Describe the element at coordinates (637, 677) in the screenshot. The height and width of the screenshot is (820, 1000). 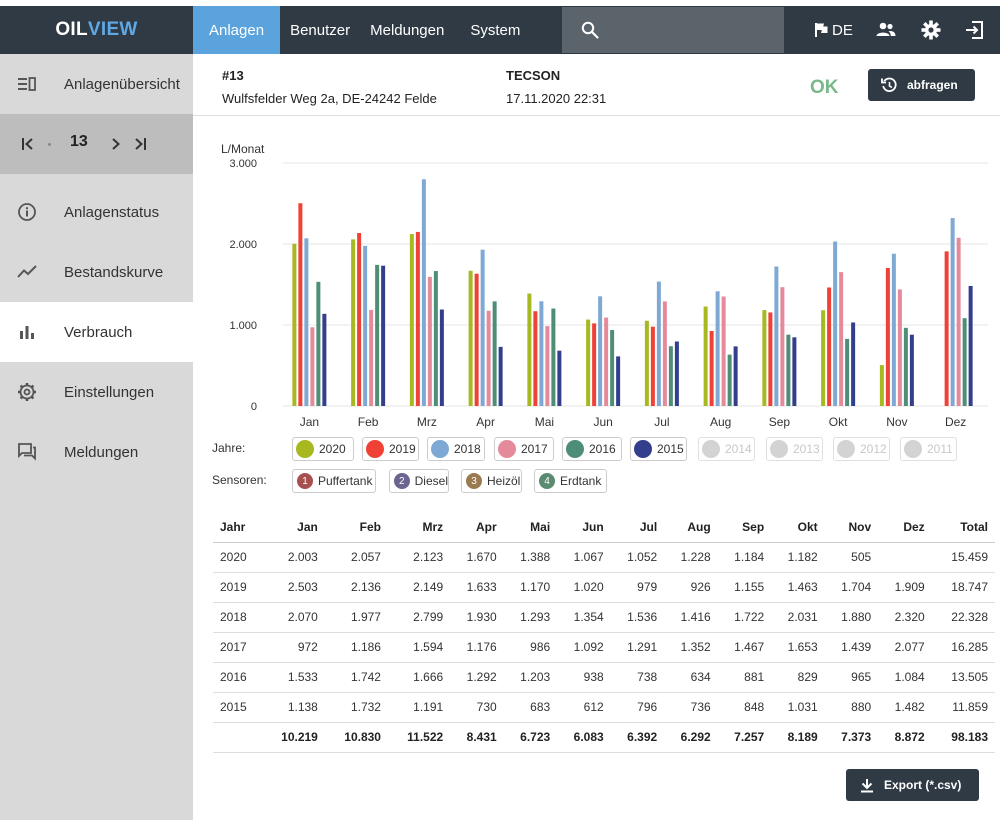
I see `table-cell: 738` at that location.